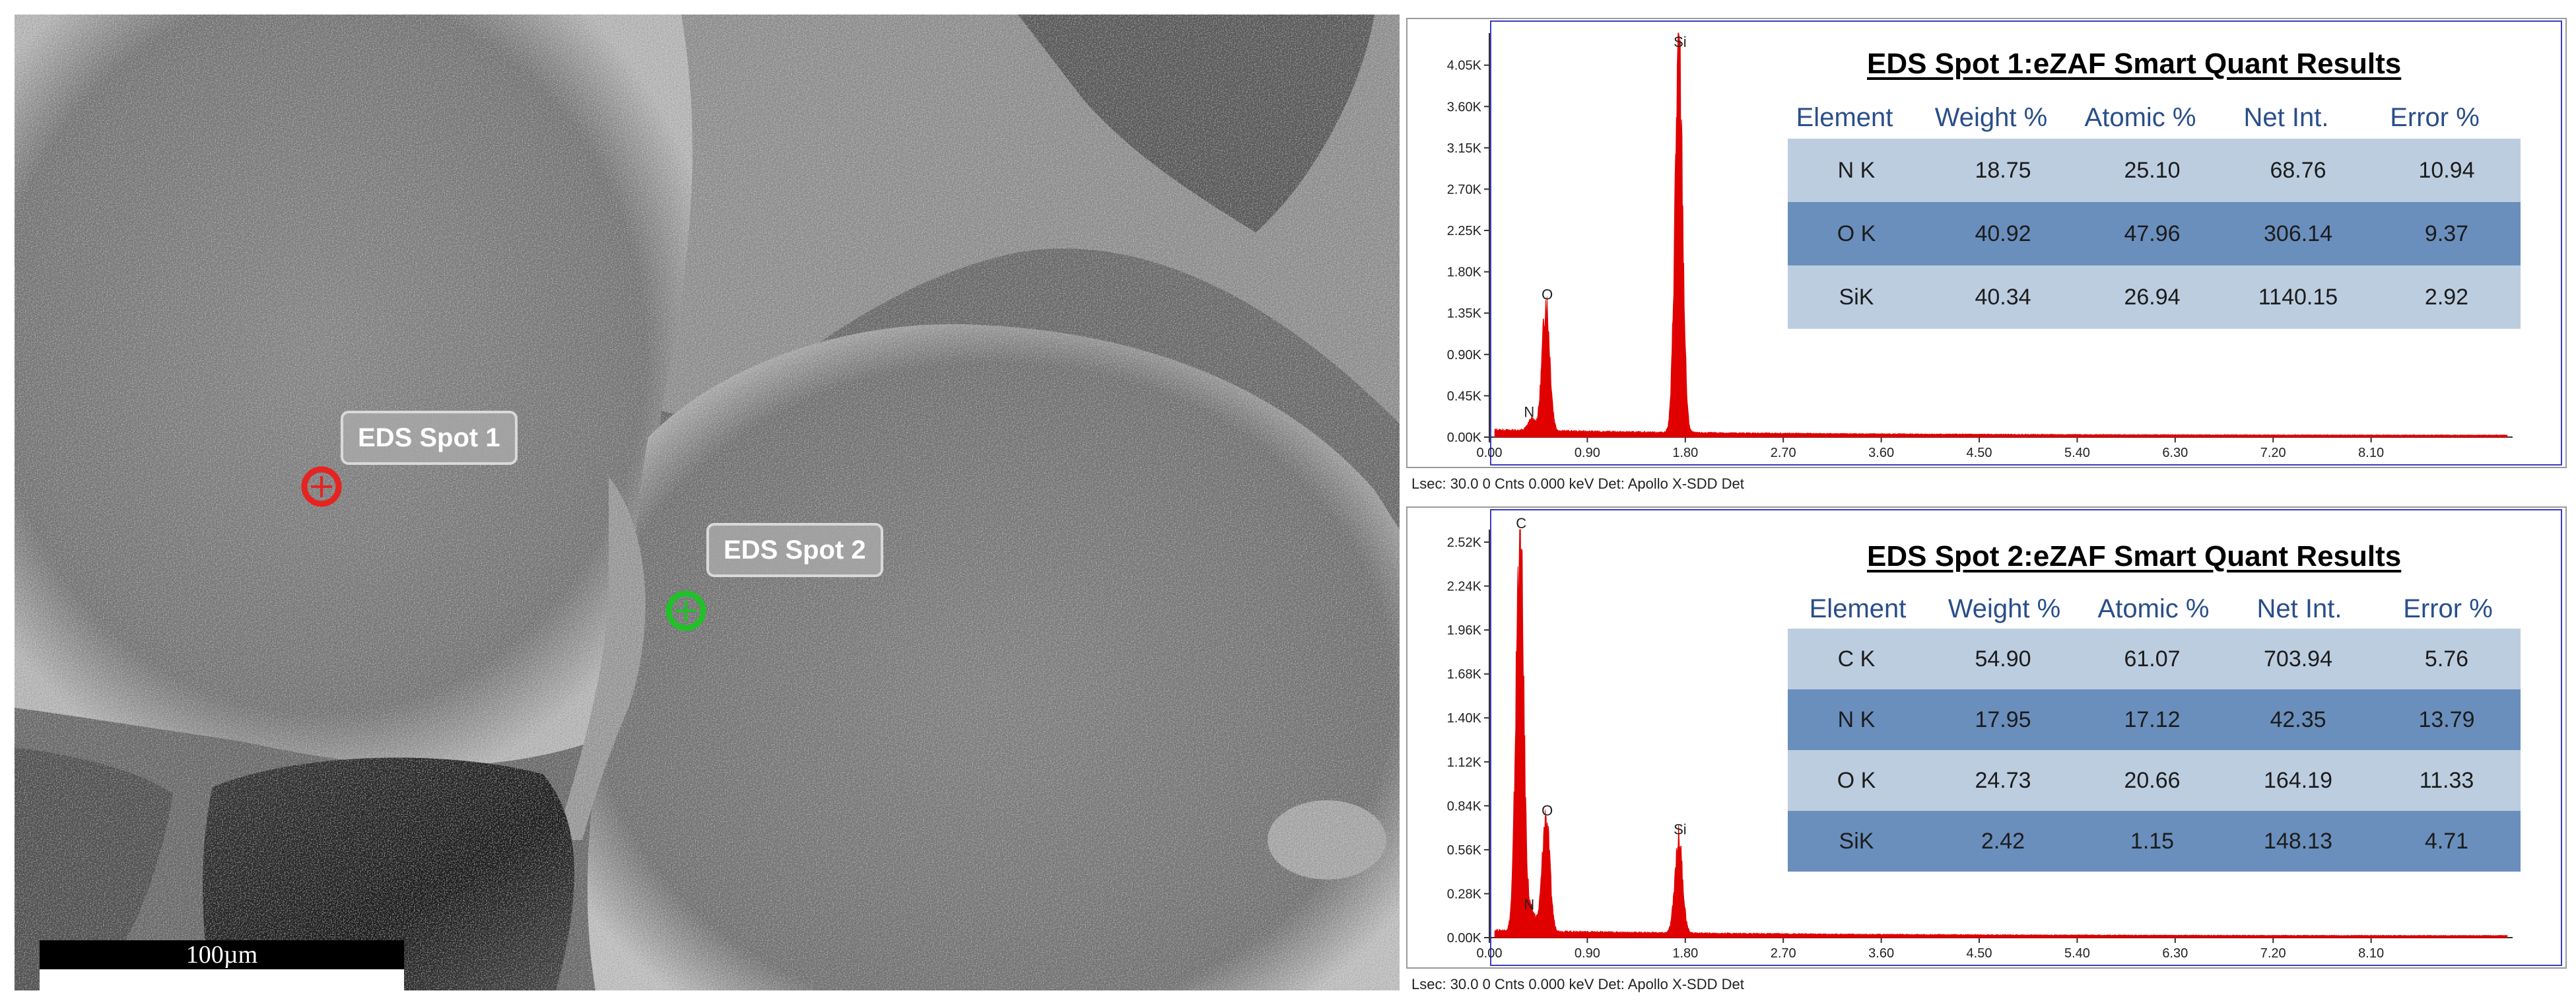 The width and height of the screenshot is (2576, 1003). I want to click on y-tick-label: 1.40K, so click(1464, 718).